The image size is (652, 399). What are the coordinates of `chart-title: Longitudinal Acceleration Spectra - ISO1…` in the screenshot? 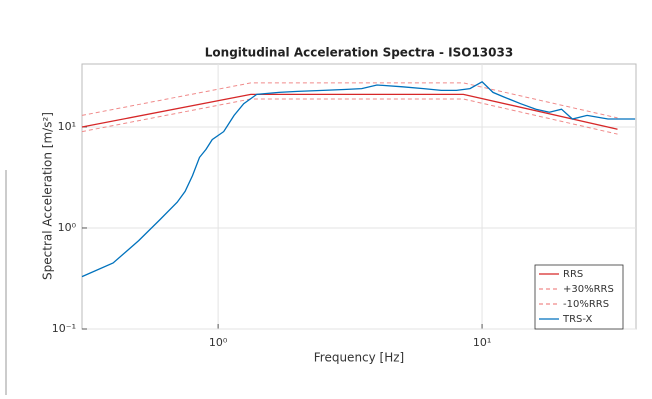 It's located at (359, 53).